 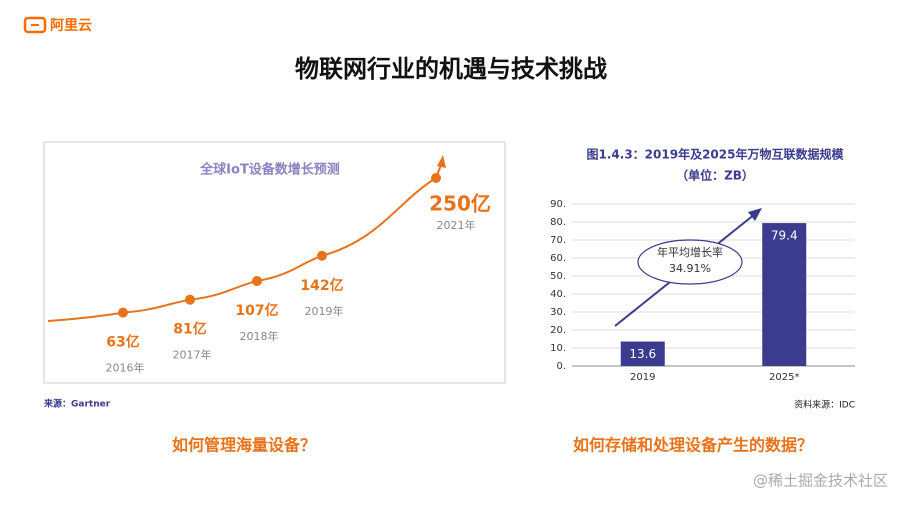 What do you see at coordinates (690, 268) in the screenshot?
I see `annotation: 34.91%` at bounding box center [690, 268].